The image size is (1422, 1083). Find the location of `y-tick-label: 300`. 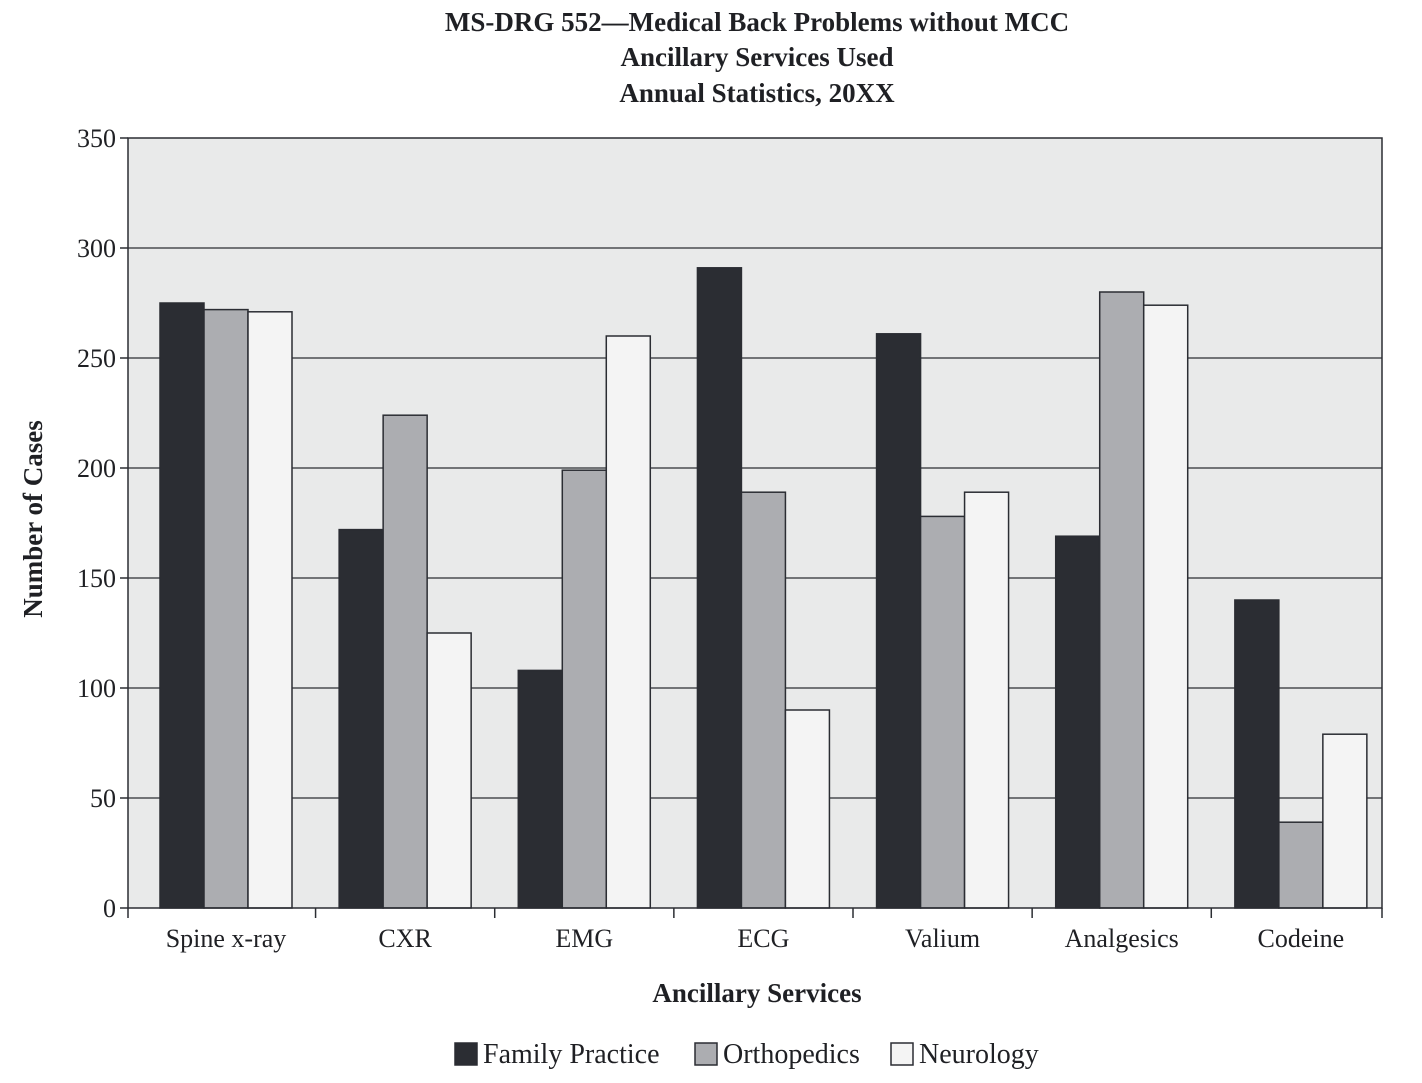

y-tick-label: 300 is located at coordinates (96, 248).